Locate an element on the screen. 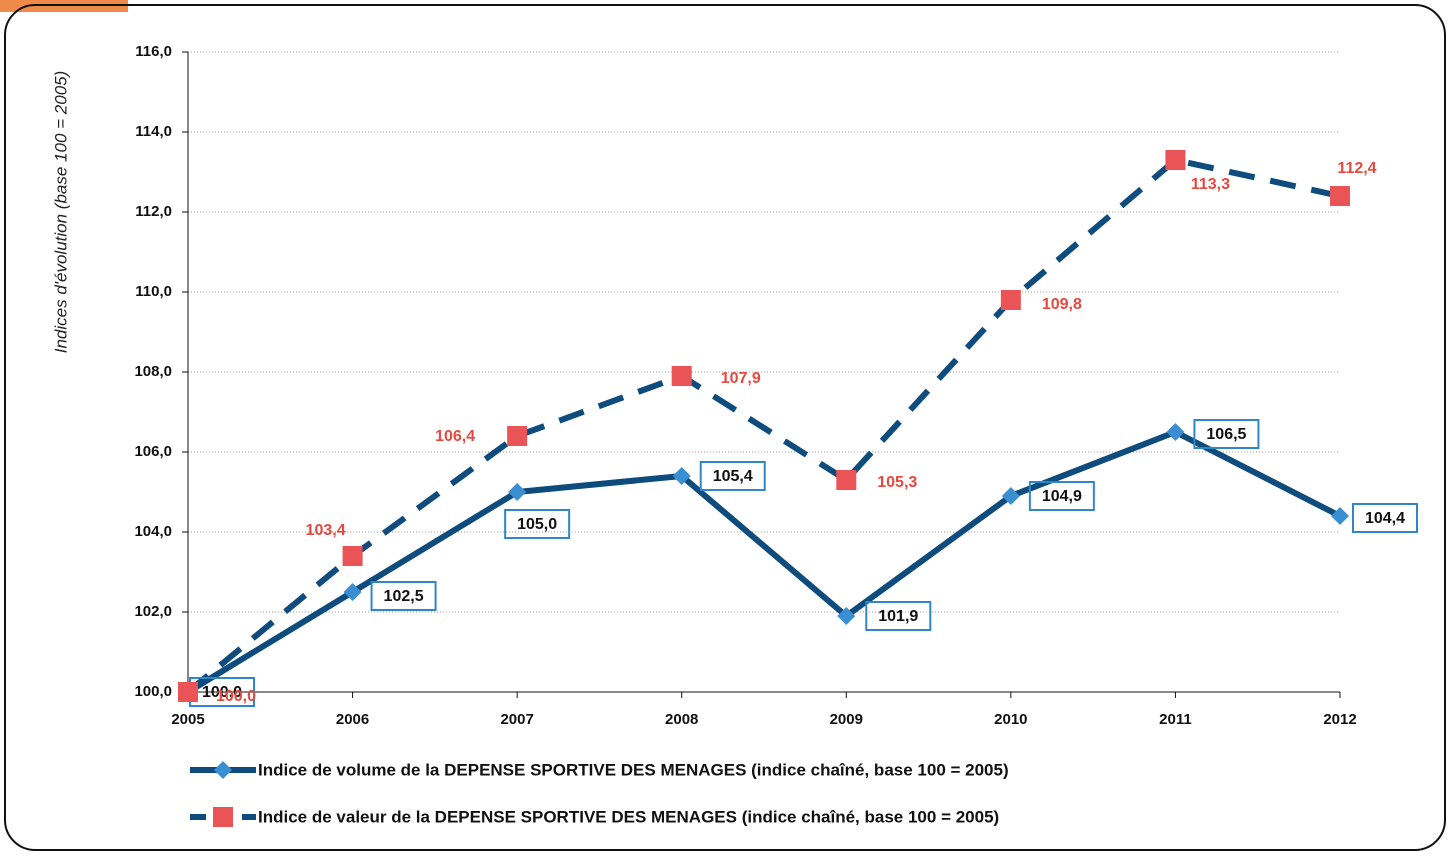 The height and width of the screenshot is (856, 1451). value-label: 107,9 is located at coordinates (741, 378).